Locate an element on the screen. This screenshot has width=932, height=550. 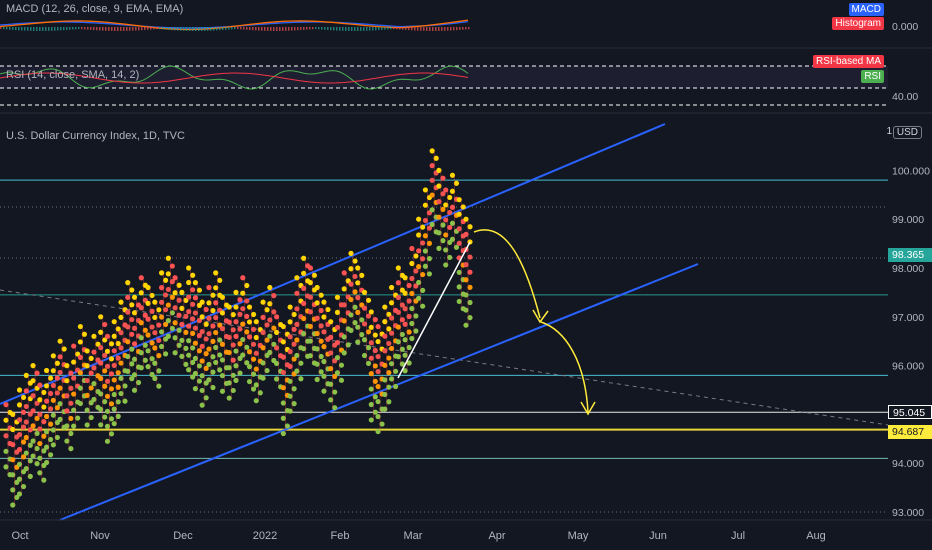
currency-selector: USD is located at coordinates (907, 132).